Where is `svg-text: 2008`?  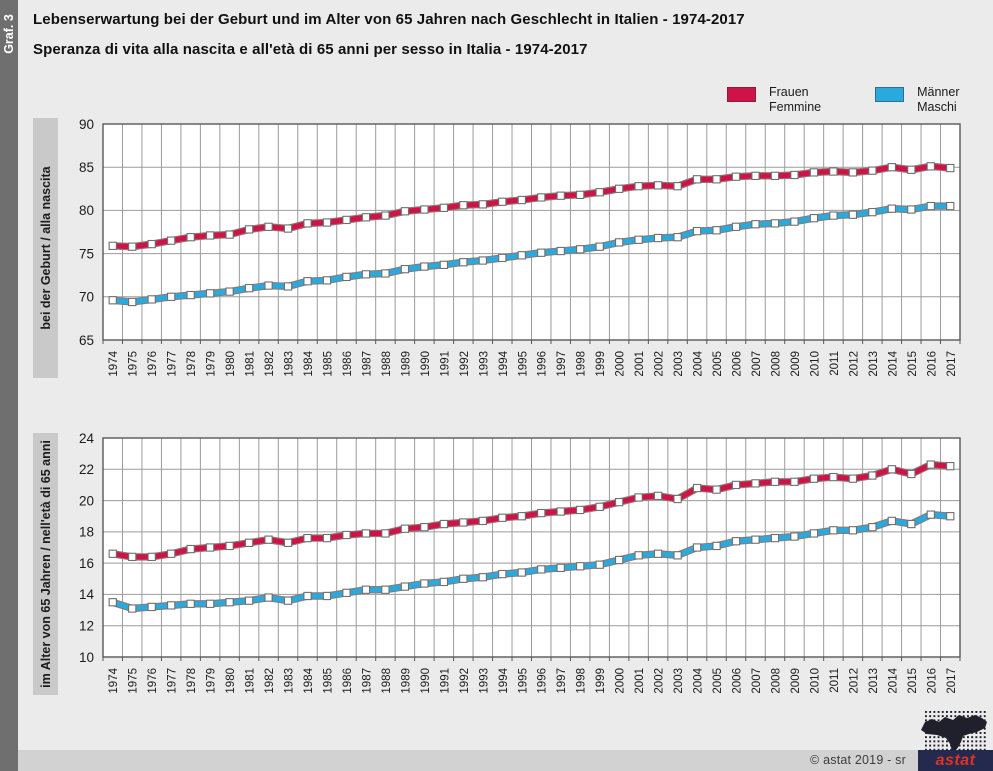
svg-text: 2008 is located at coordinates (776, 364).